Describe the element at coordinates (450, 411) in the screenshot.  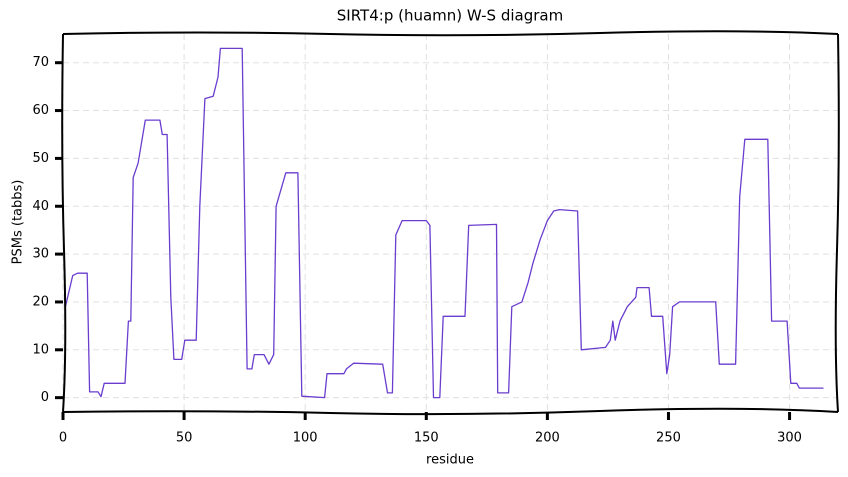
I see `spine-bottom` at that location.